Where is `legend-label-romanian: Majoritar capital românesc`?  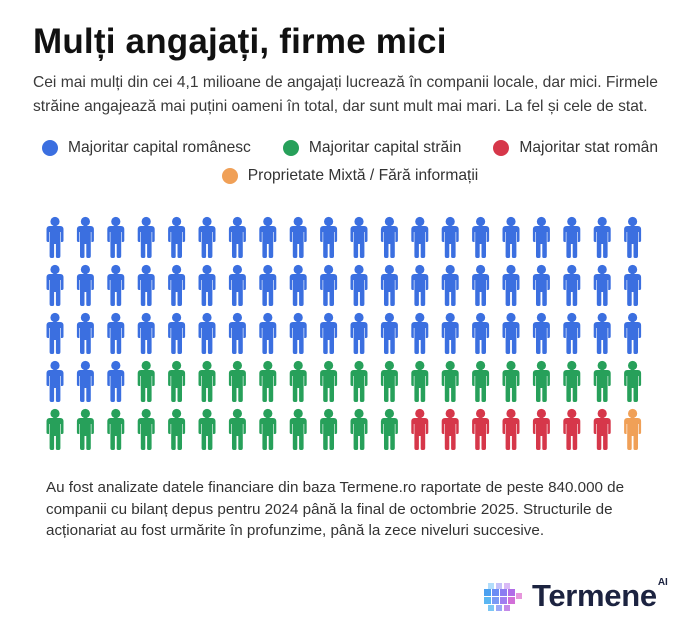 legend-label-romanian: Majoritar capital românesc is located at coordinates (159, 147).